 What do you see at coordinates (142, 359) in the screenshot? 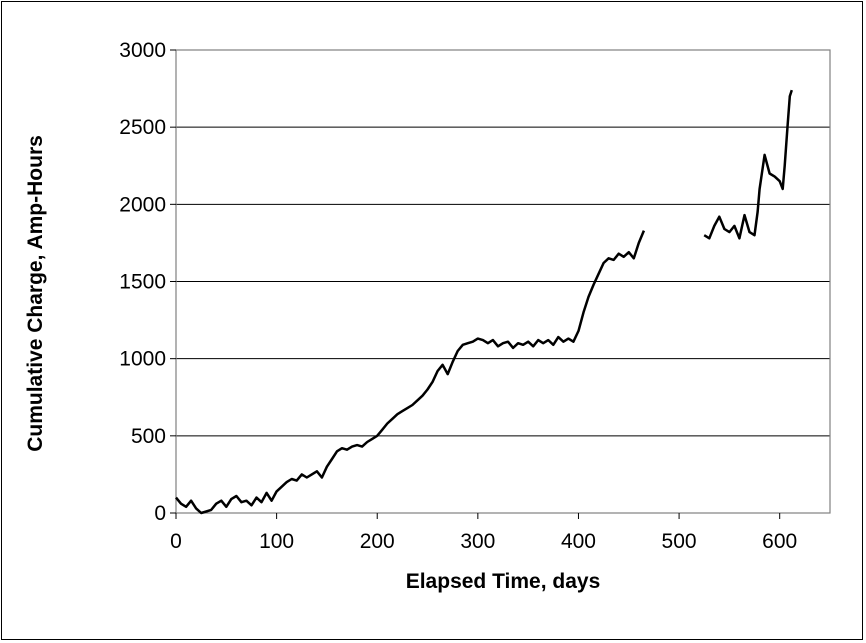
I see `y-tick-label: 1000` at bounding box center [142, 359].